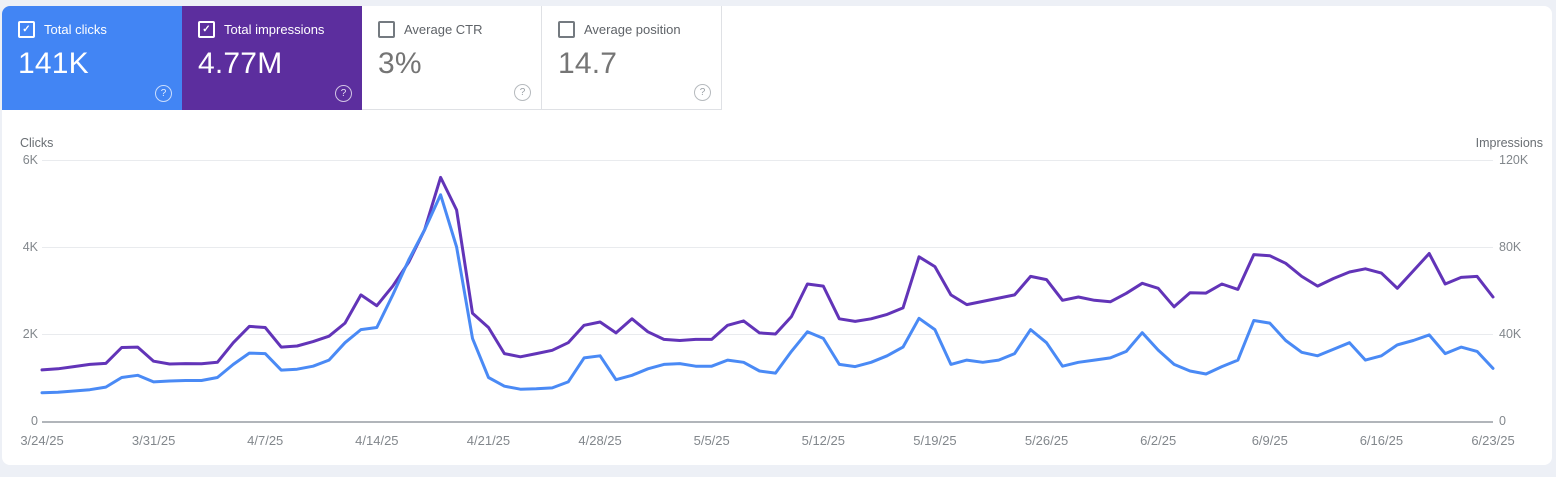  Describe the element at coordinates (632, 58) in the screenshot. I see `metric-card-average-position: Average position 14.7 ?` at that location.